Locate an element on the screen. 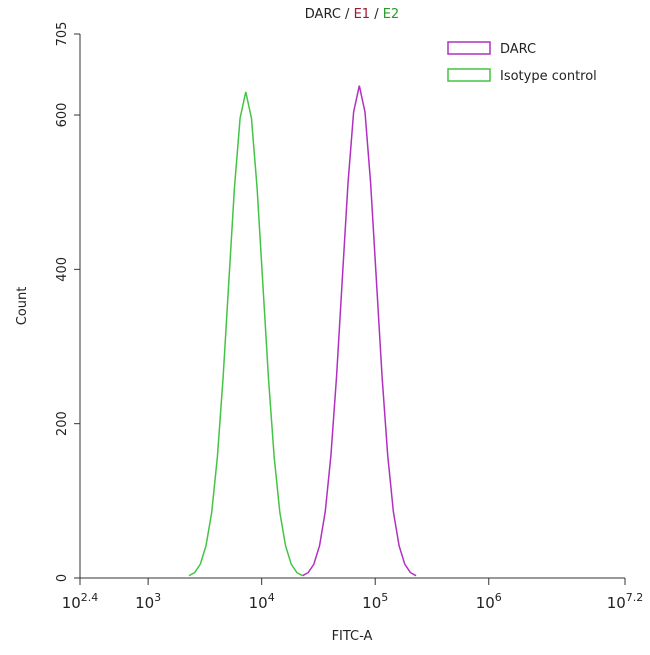 The width and height of the screenshot is (650, 655). x-tick-exp: 5 is located at coordinates (384, 597).